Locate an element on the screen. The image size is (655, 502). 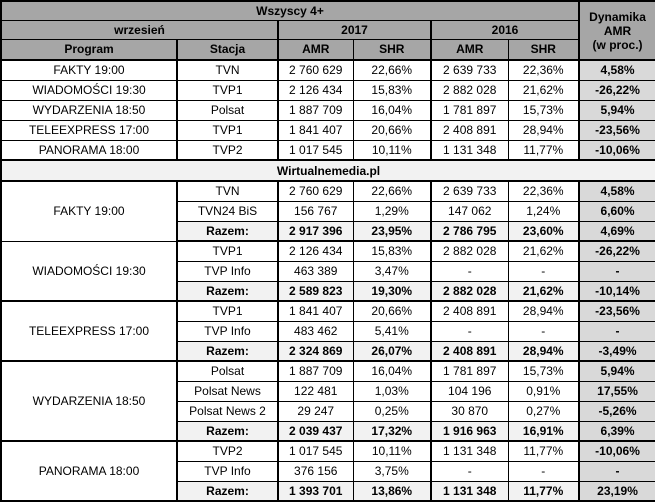
shr-2017-cell: 5,41% is located at coordinates (392, 331).